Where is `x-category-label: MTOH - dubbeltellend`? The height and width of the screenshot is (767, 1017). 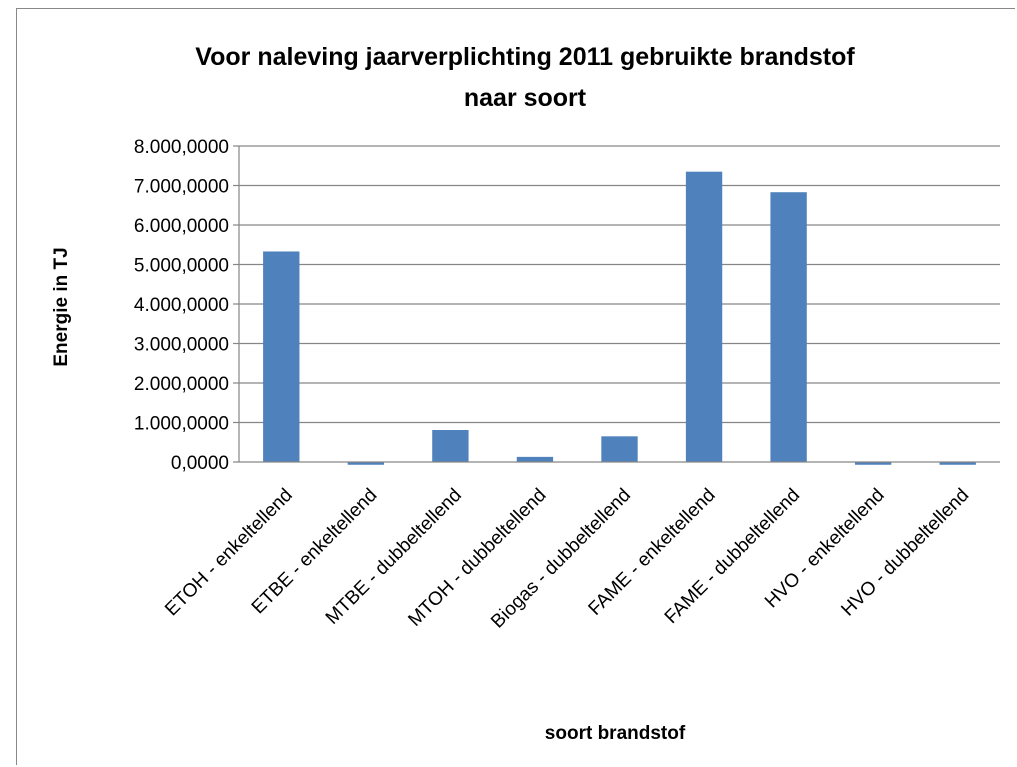
x-category-label: MTOH - dubbeltellend is located at coordinates (477, 558).